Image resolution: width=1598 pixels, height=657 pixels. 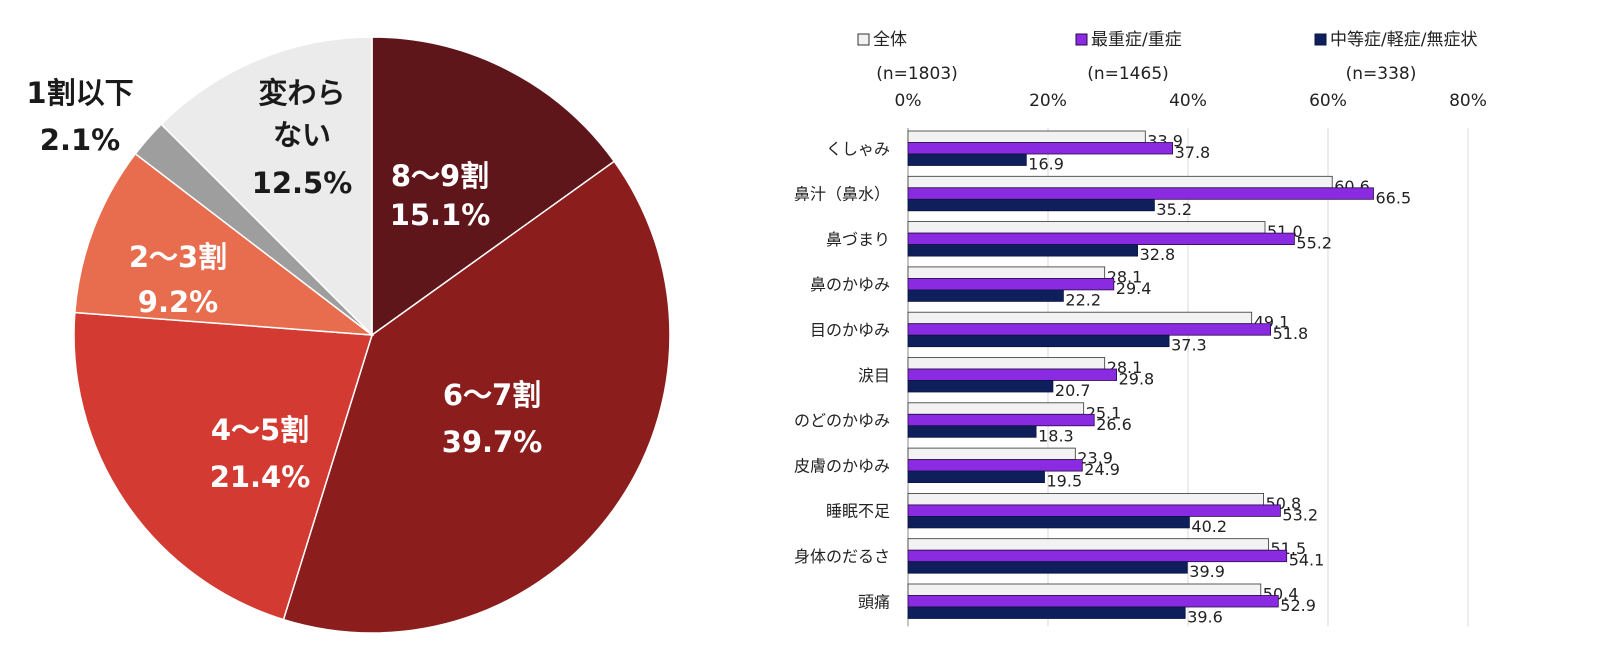 I want to click on category-label: 鼻づまり, so click(x=858, y=239).